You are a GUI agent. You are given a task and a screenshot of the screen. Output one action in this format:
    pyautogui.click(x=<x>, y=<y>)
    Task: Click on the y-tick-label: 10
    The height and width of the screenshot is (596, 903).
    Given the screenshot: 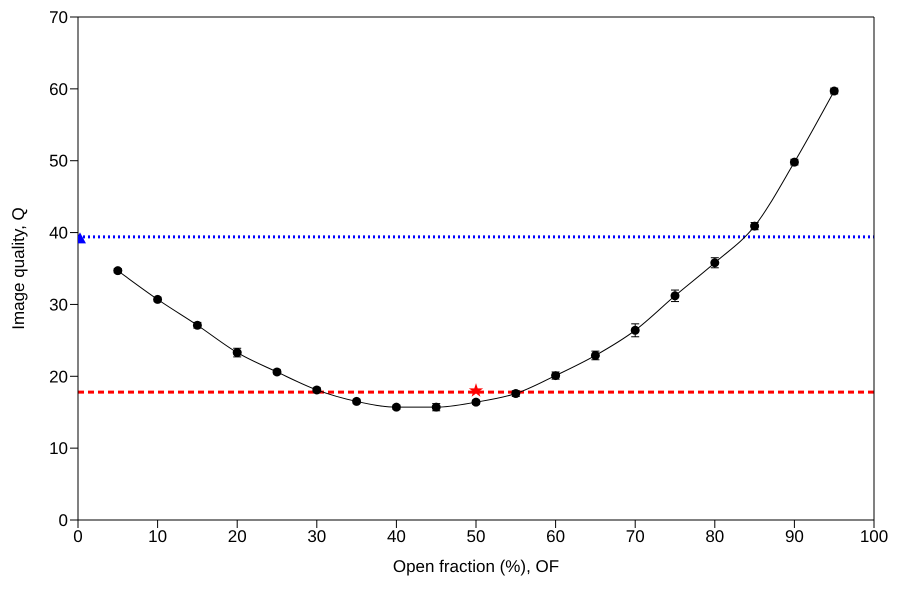 What is the action you would take?
    pyautogui.click(x=58, y=448)
    